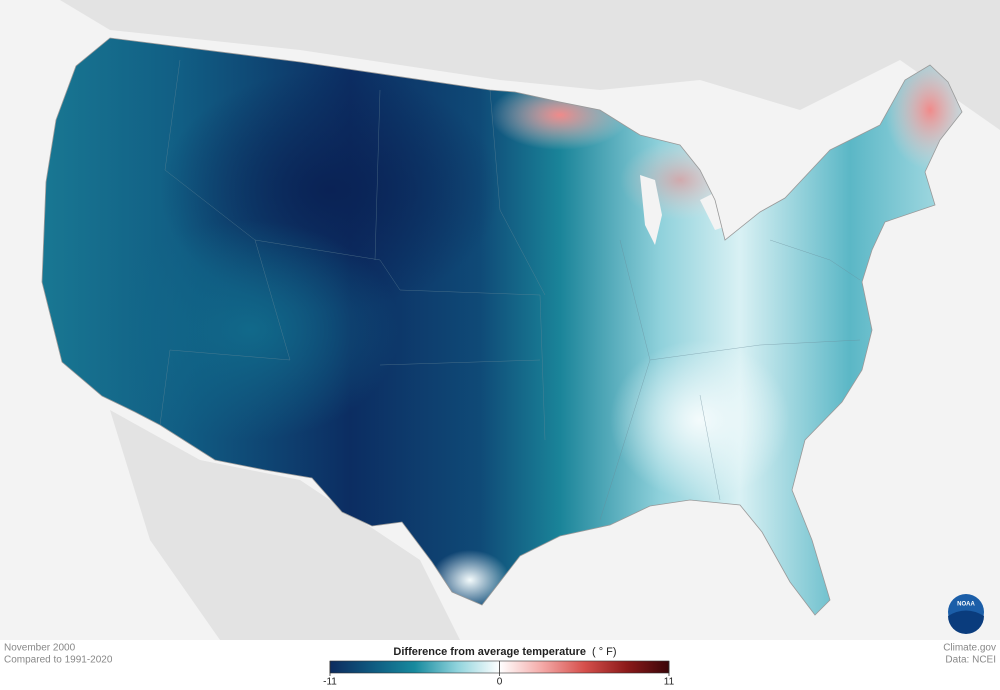  What do you see at coordinates (330, 682) in the screenshot?
I see `colorbar-tick-label: -11` at bounding box center [330, 682].